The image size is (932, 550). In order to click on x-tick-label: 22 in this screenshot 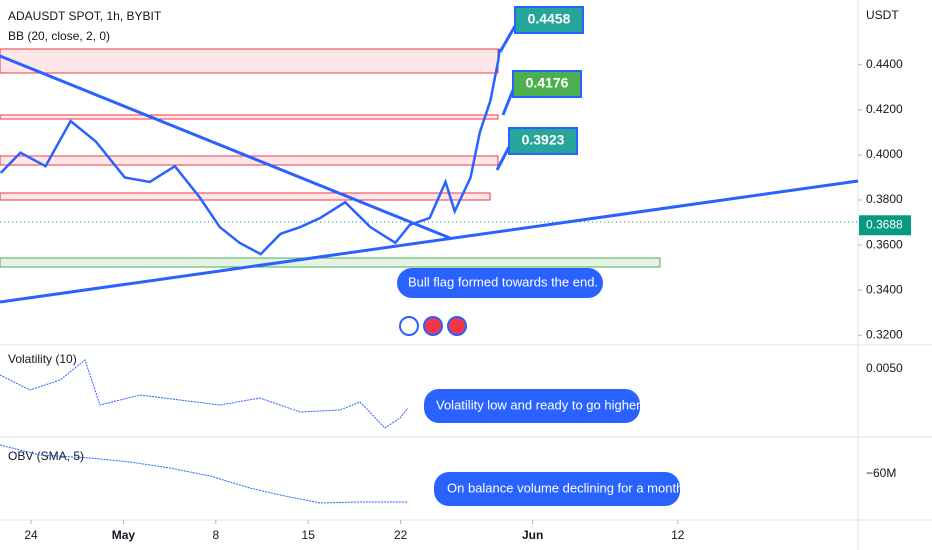, I will do `click(401, 535)`.